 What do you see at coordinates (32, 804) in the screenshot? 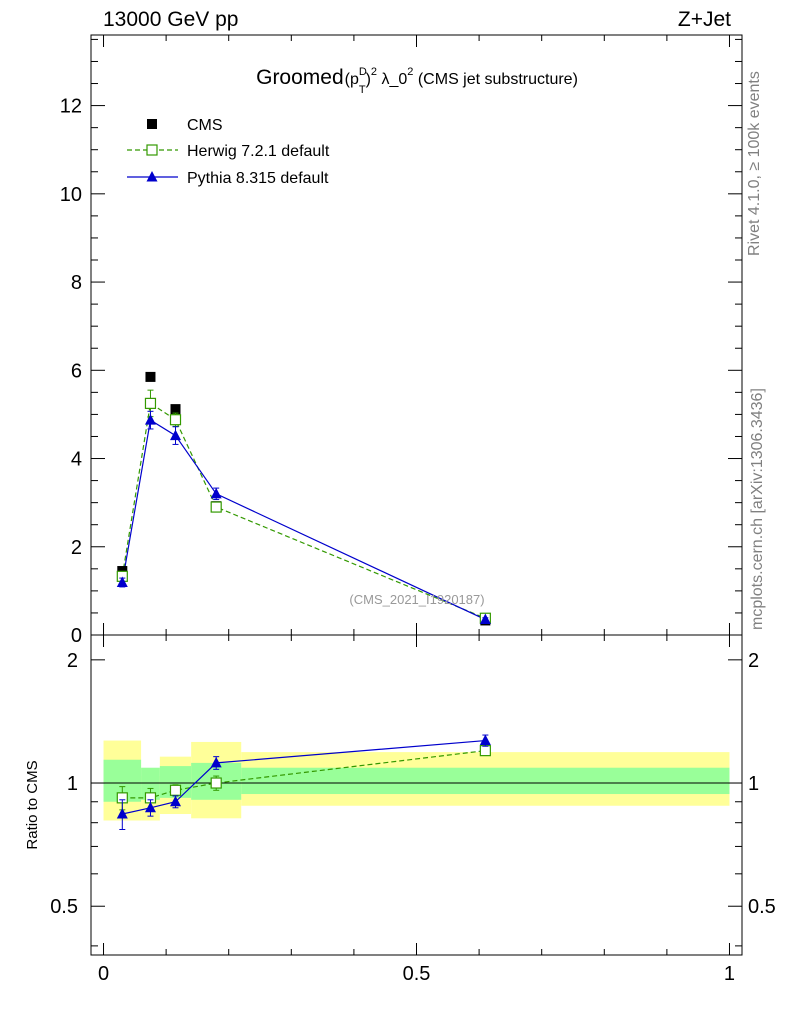
I see `ratio-axis-label: Ratio to CMS` at bounding box center [32, 804].